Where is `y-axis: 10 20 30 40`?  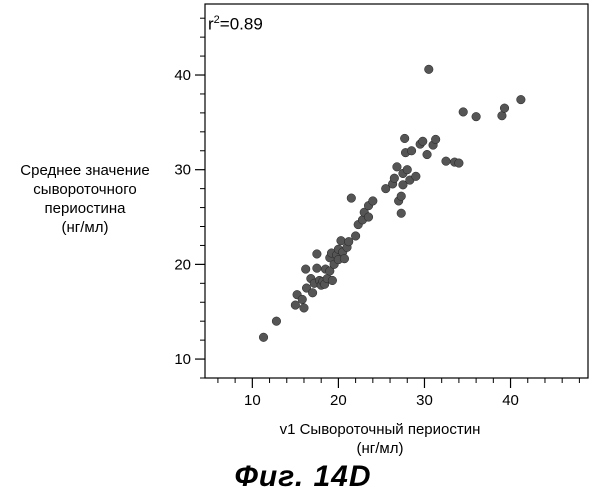 y-axis: 10 20 30 40 is located at coordinates (189, 198).